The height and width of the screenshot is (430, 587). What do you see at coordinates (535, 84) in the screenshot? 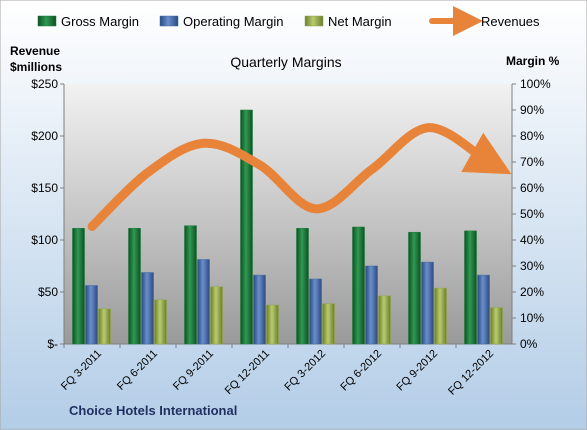
I see `right-tick-label: 100%` at bounding box center [535, 84].